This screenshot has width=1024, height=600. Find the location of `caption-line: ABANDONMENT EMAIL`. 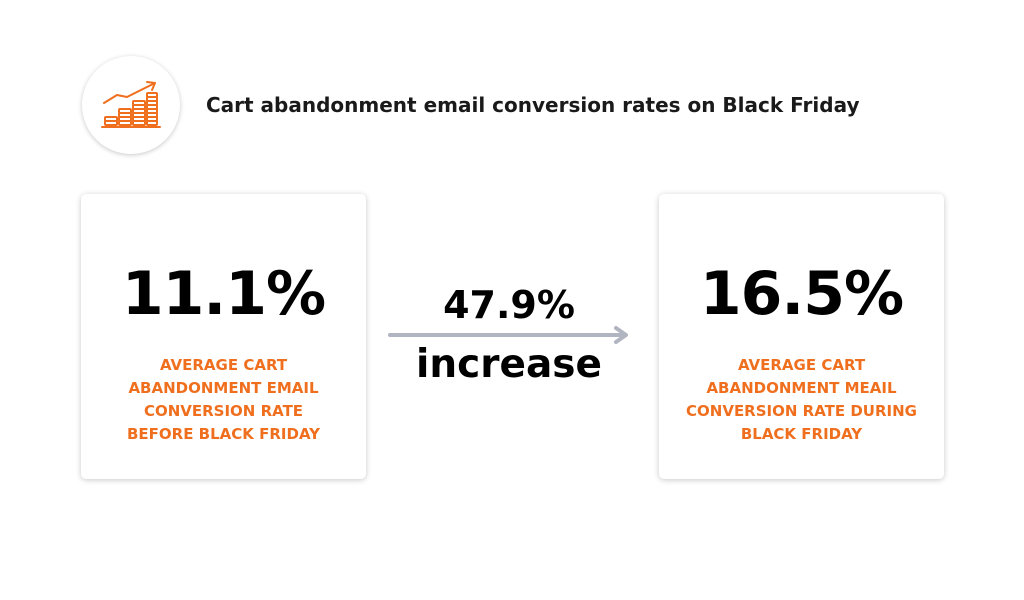

caption-line: ABANDONMENT EMAIL is located at coordinates (223, 388).